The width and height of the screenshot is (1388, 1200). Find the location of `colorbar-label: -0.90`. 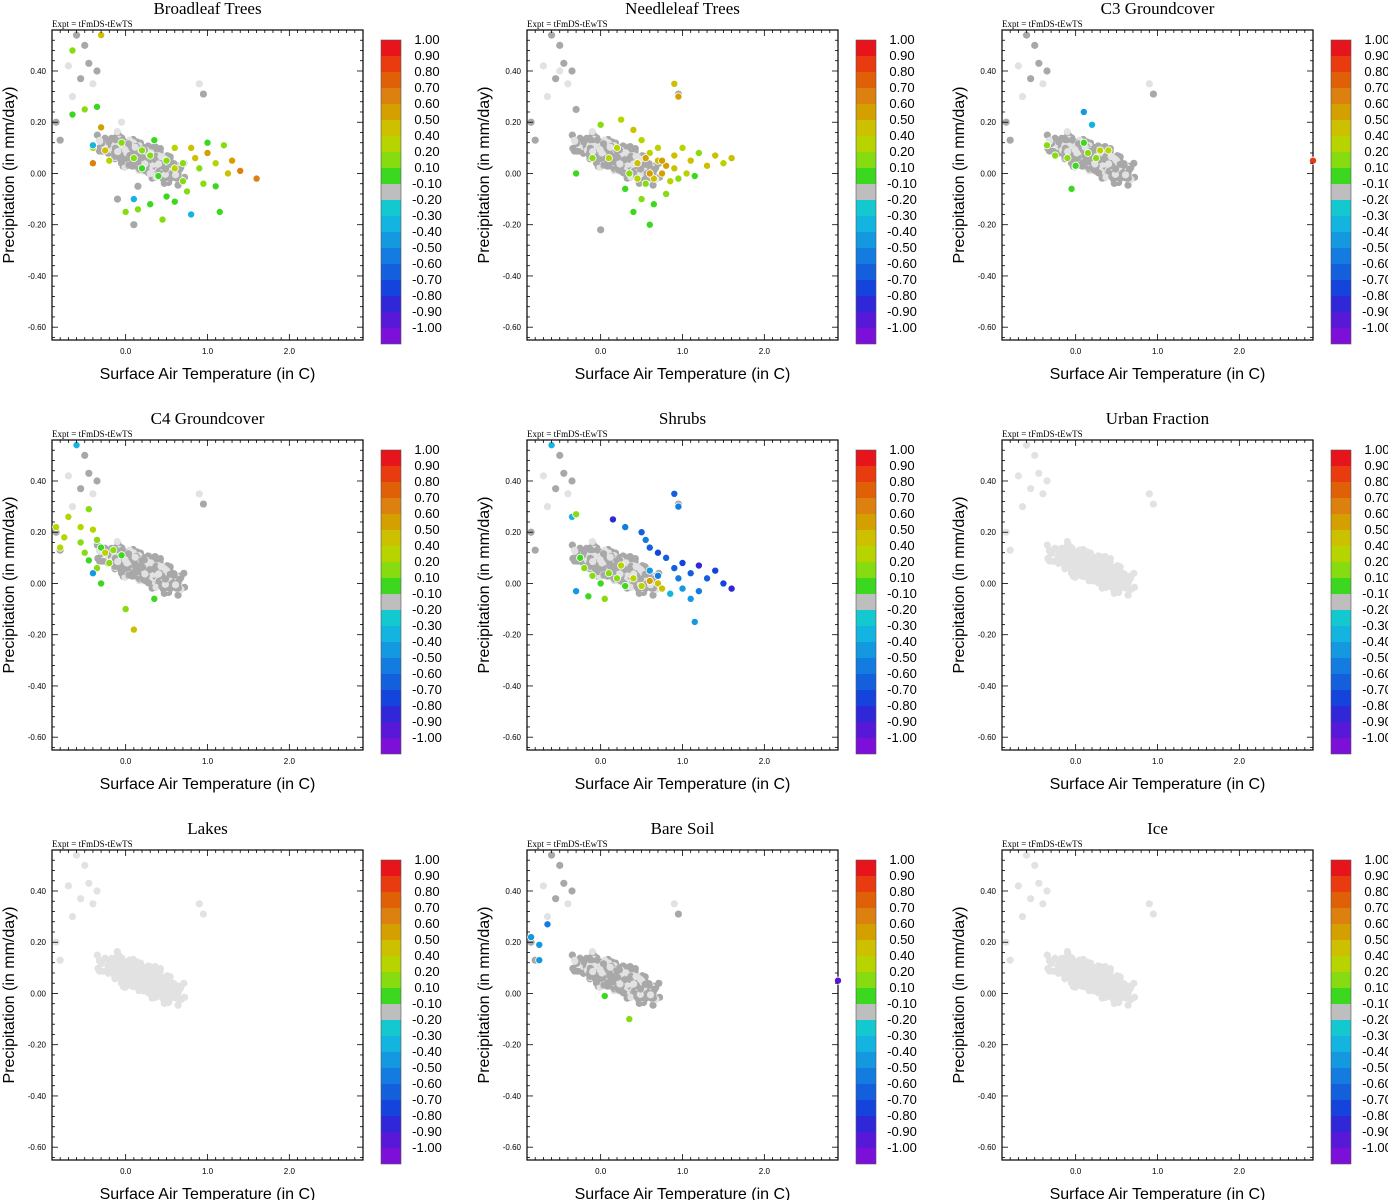

colorbar-label: -0.90 is located at coordinates (1375, 311).